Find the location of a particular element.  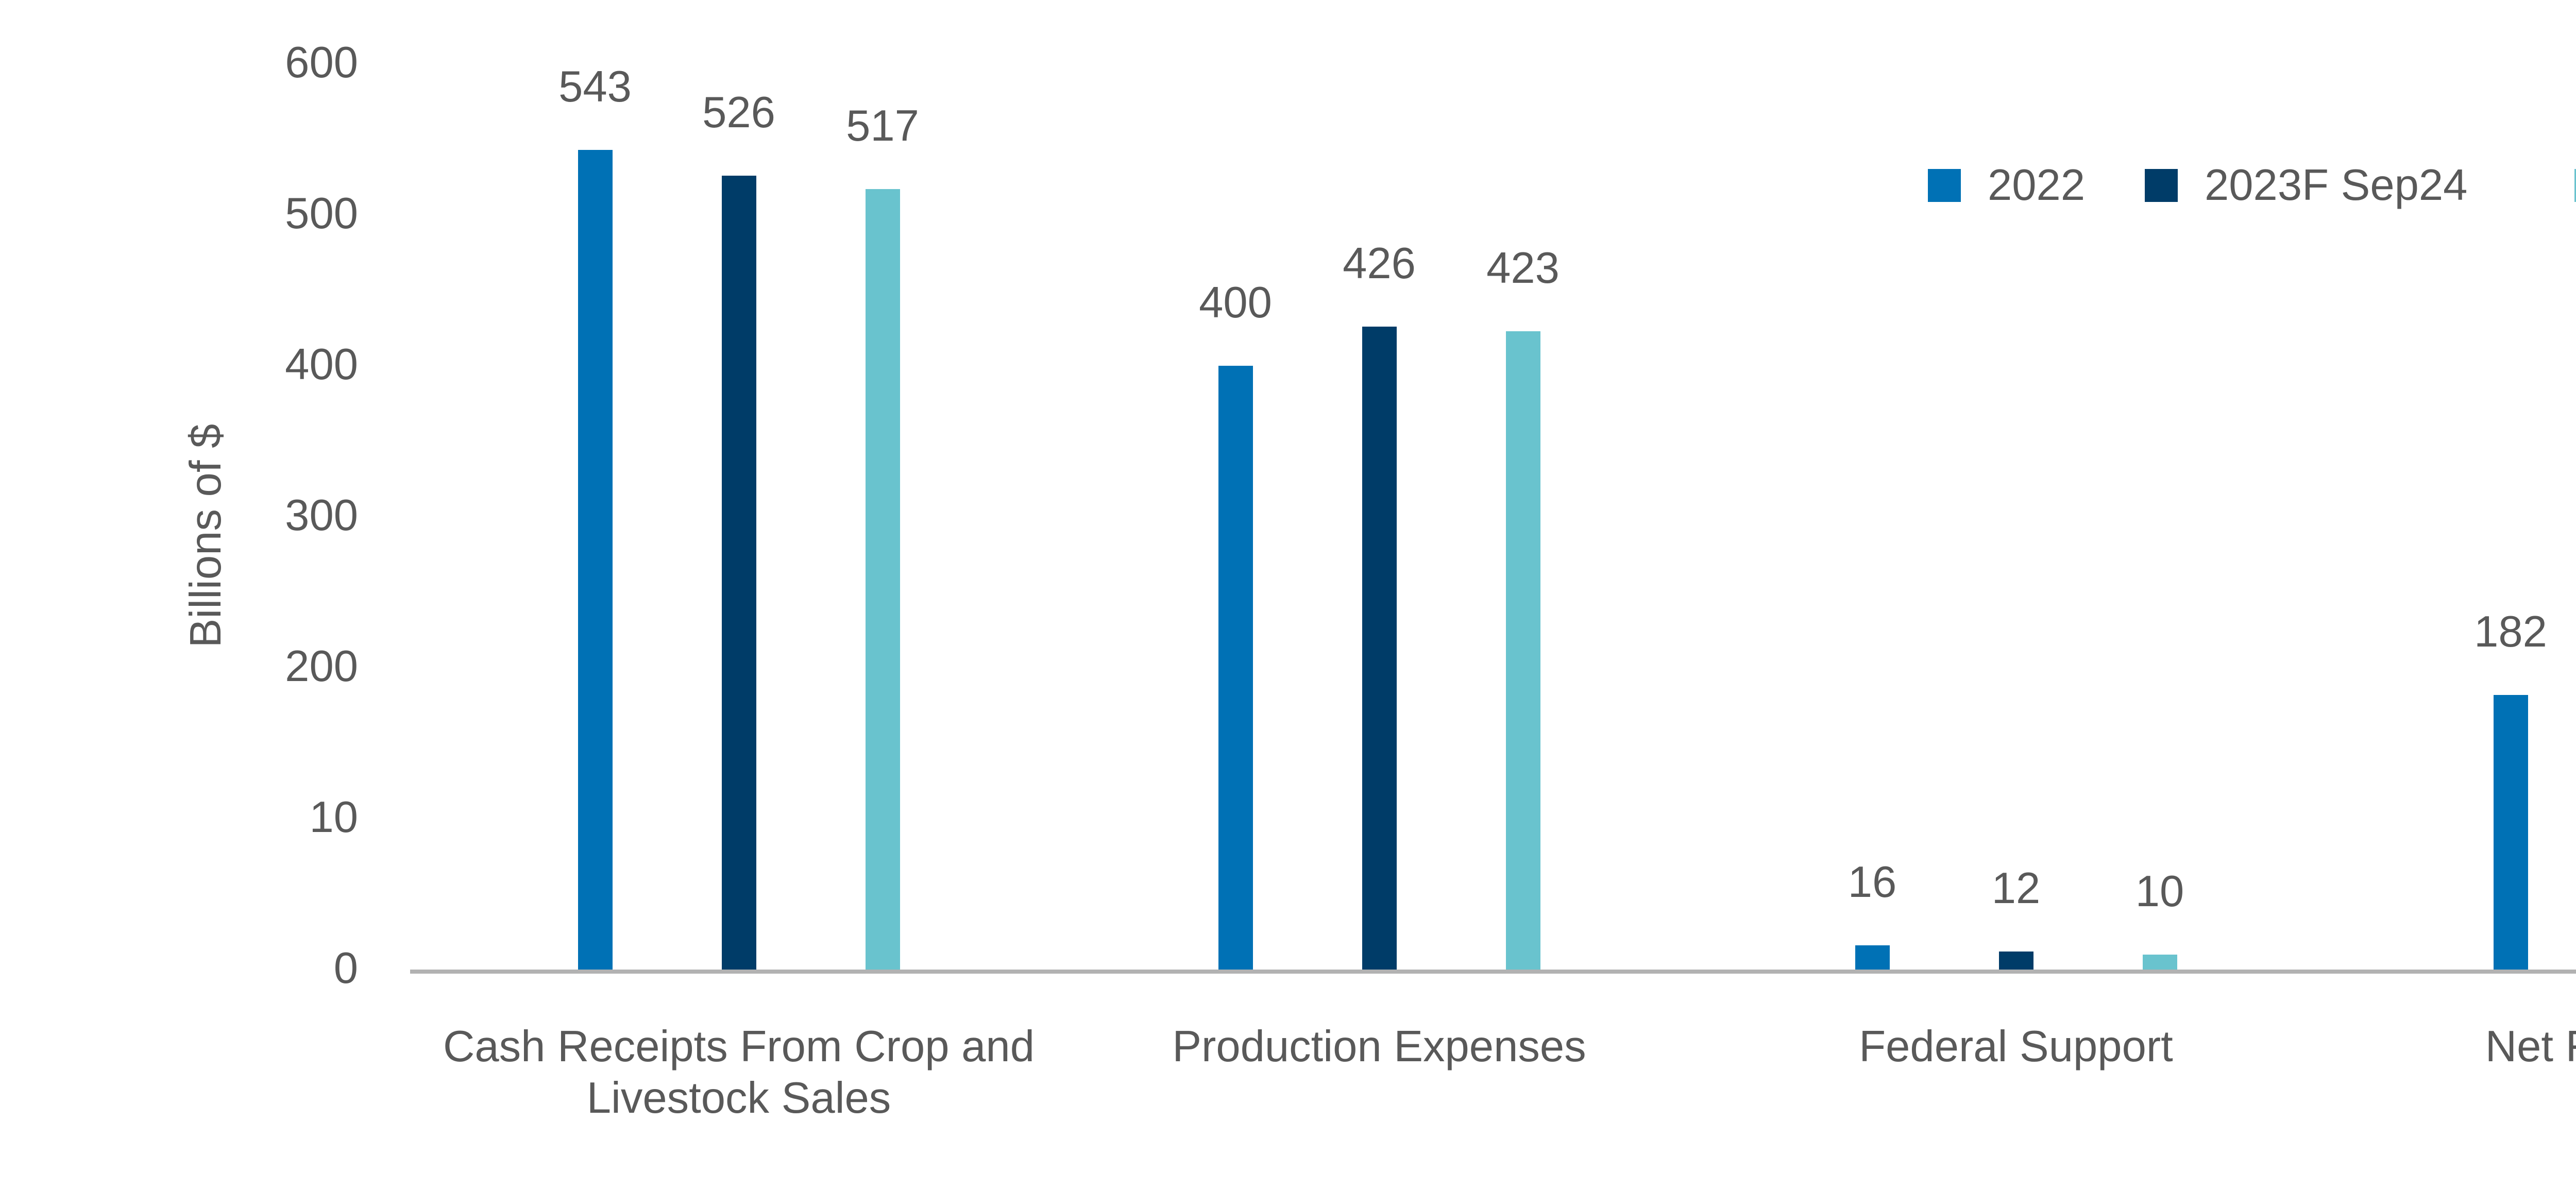

bar-value-label: 400 is located at coordinates (1235, 302).